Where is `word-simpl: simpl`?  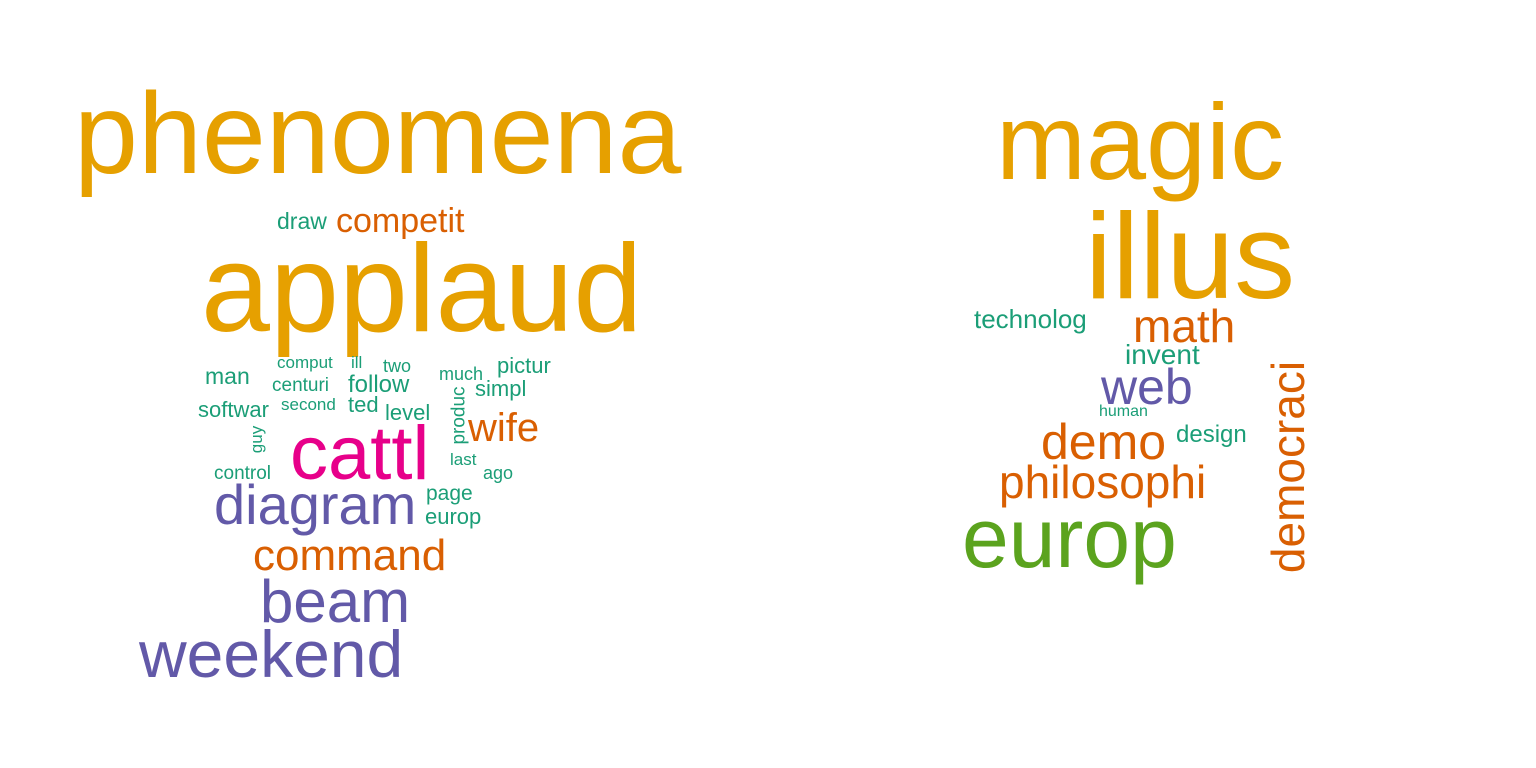 word-simpl: simpl is located at coordinates (501, 388).